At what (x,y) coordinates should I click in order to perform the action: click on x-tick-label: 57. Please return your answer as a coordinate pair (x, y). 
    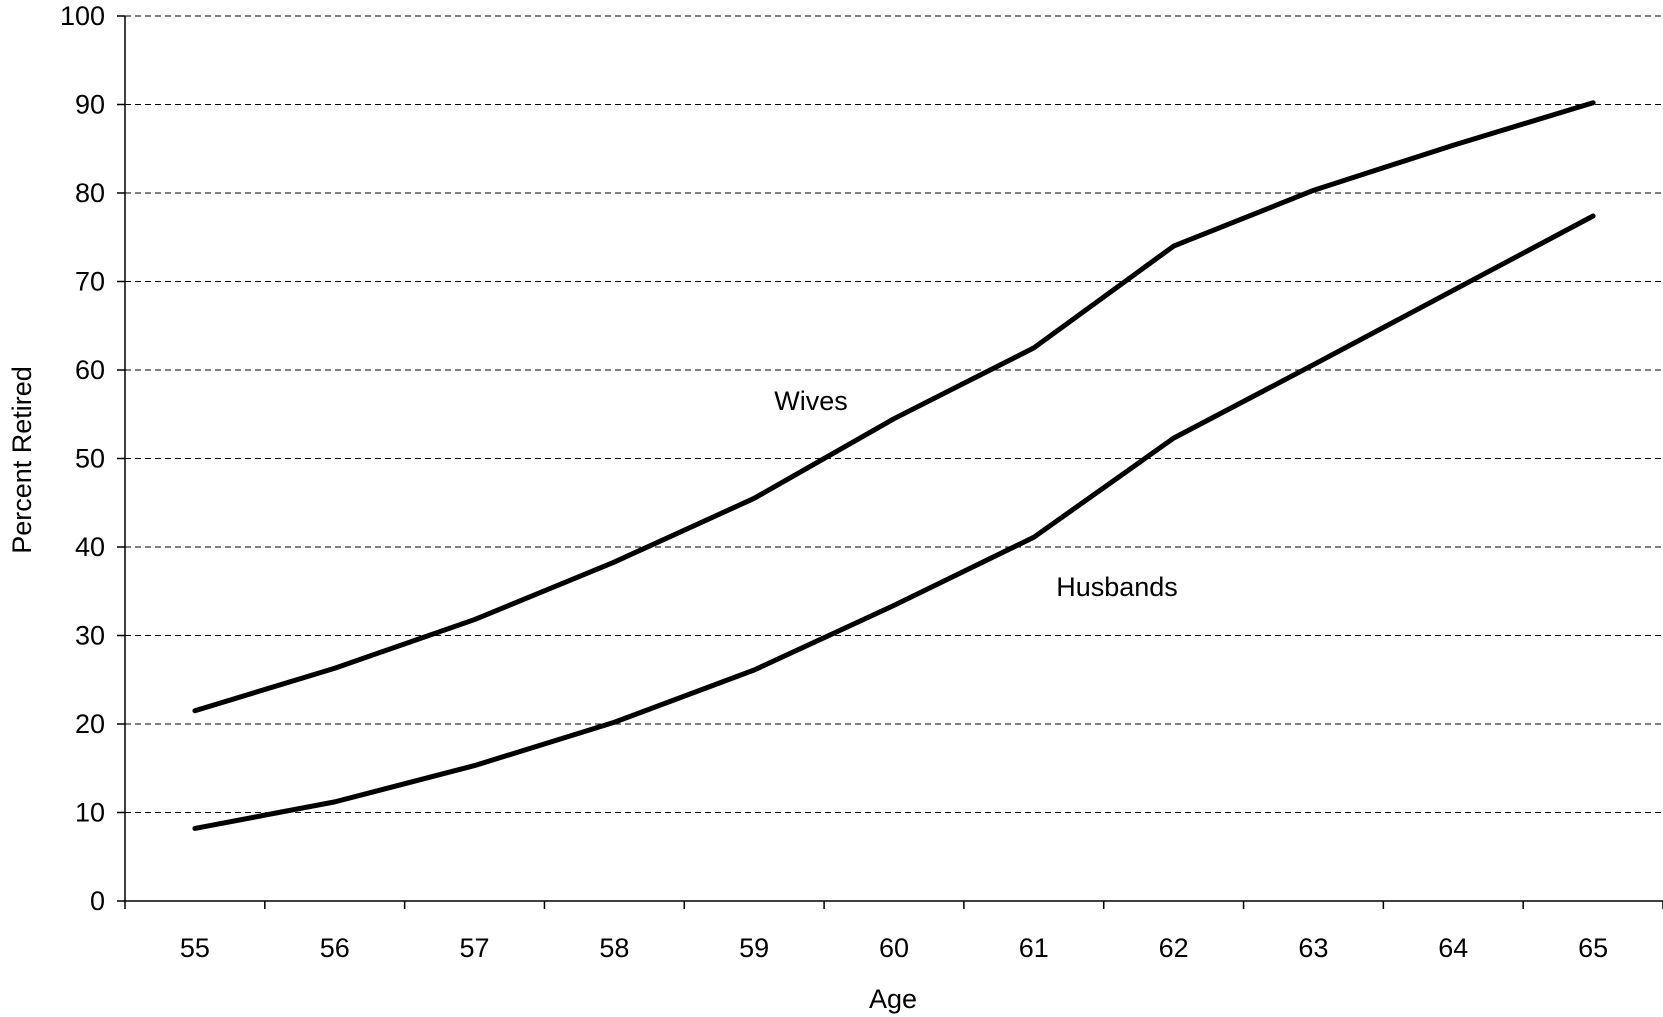
    Looking at the image, I should click on (475, 948).